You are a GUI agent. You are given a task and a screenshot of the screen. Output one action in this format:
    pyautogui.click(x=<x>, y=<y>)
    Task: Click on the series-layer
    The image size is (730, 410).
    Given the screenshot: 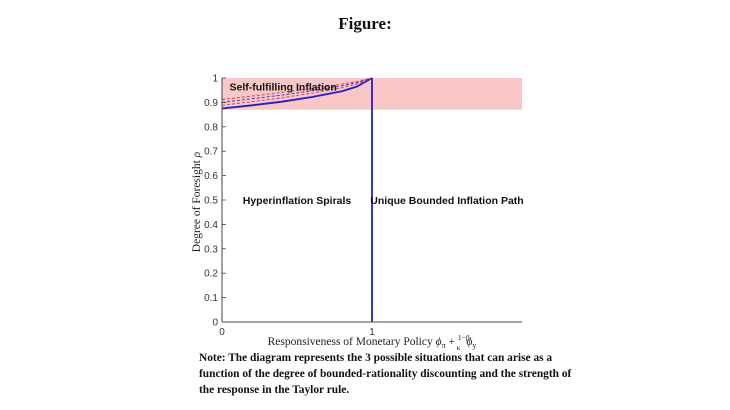 What is the action you would take?
    pyautogui.click(x=297, y=199)
    